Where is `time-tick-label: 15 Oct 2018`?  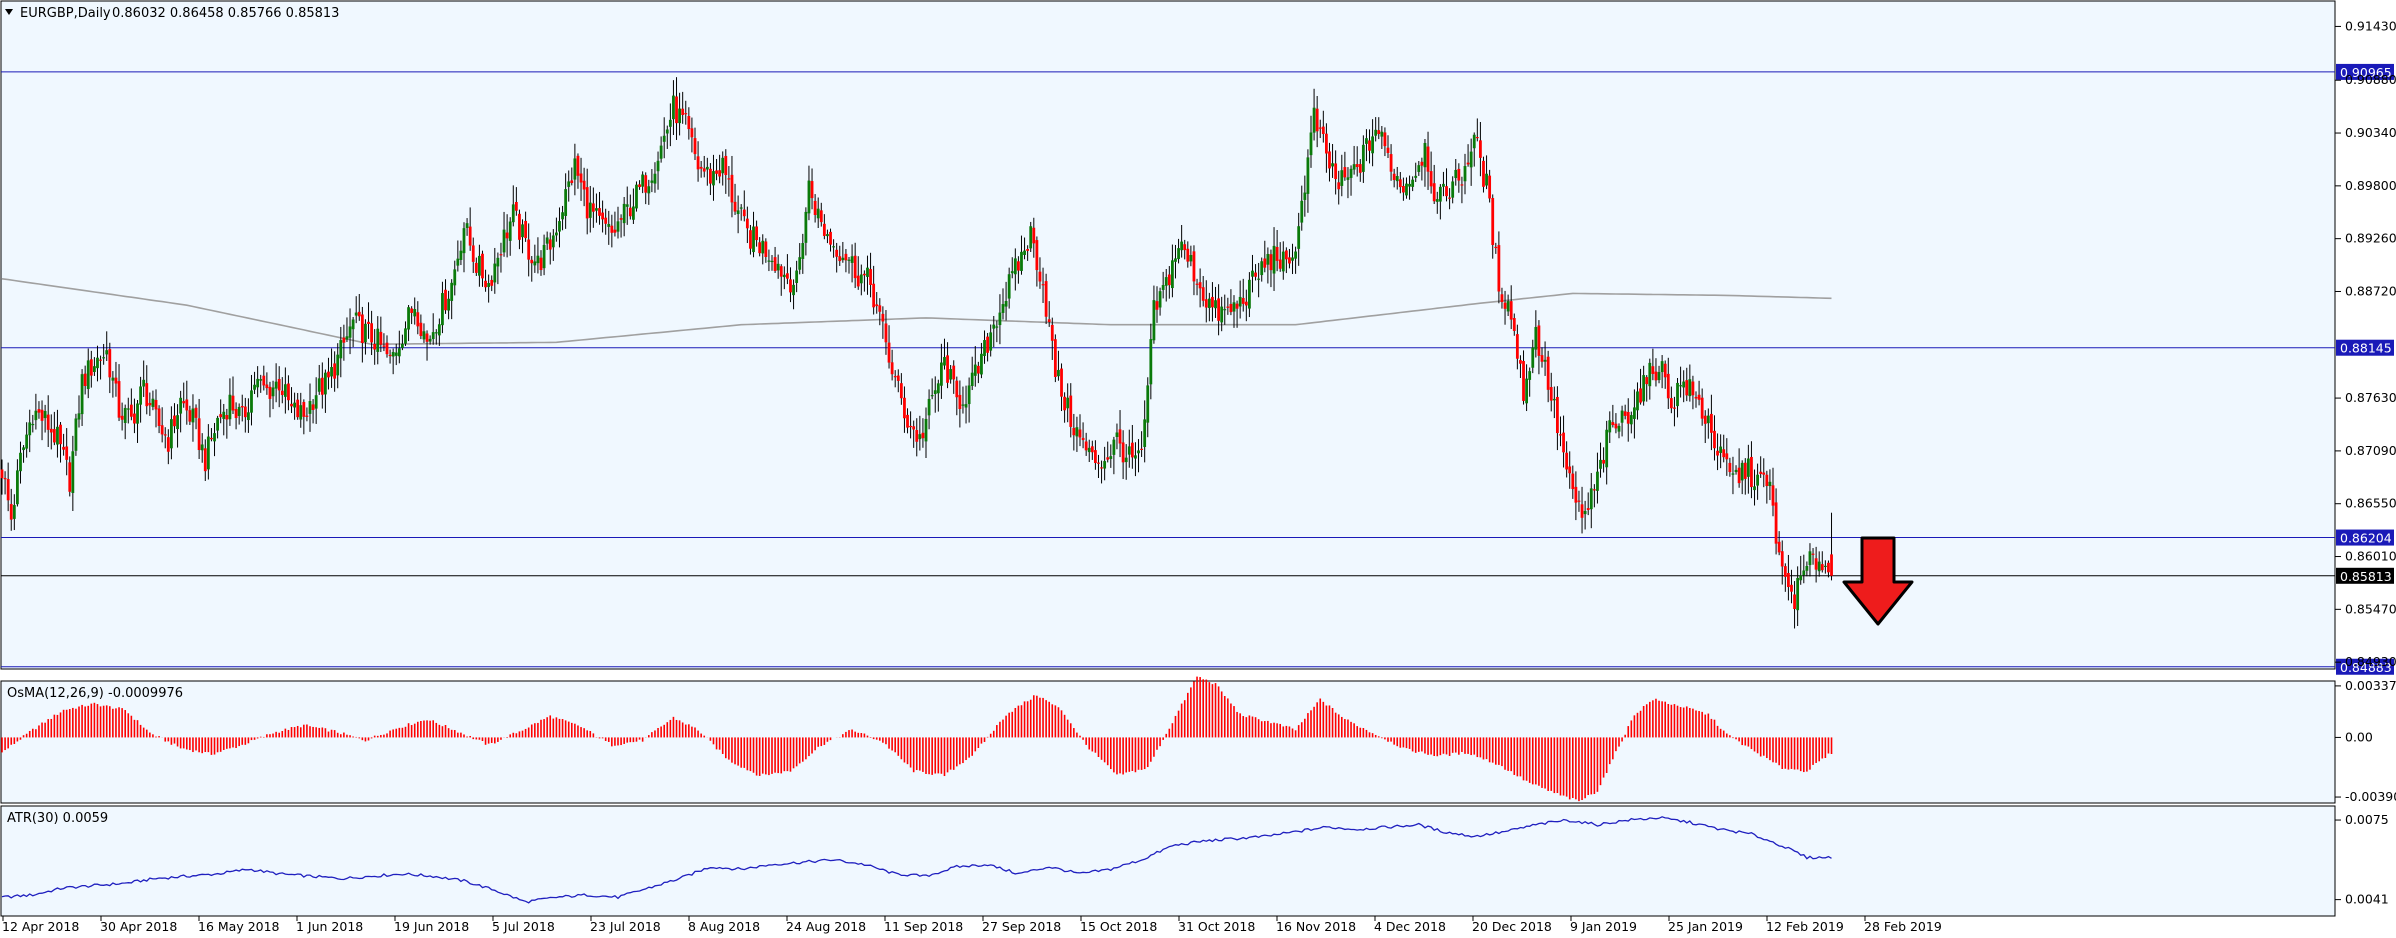
time-tick-label: 15 Oct 2018 is located at coordinates (1118, 926).